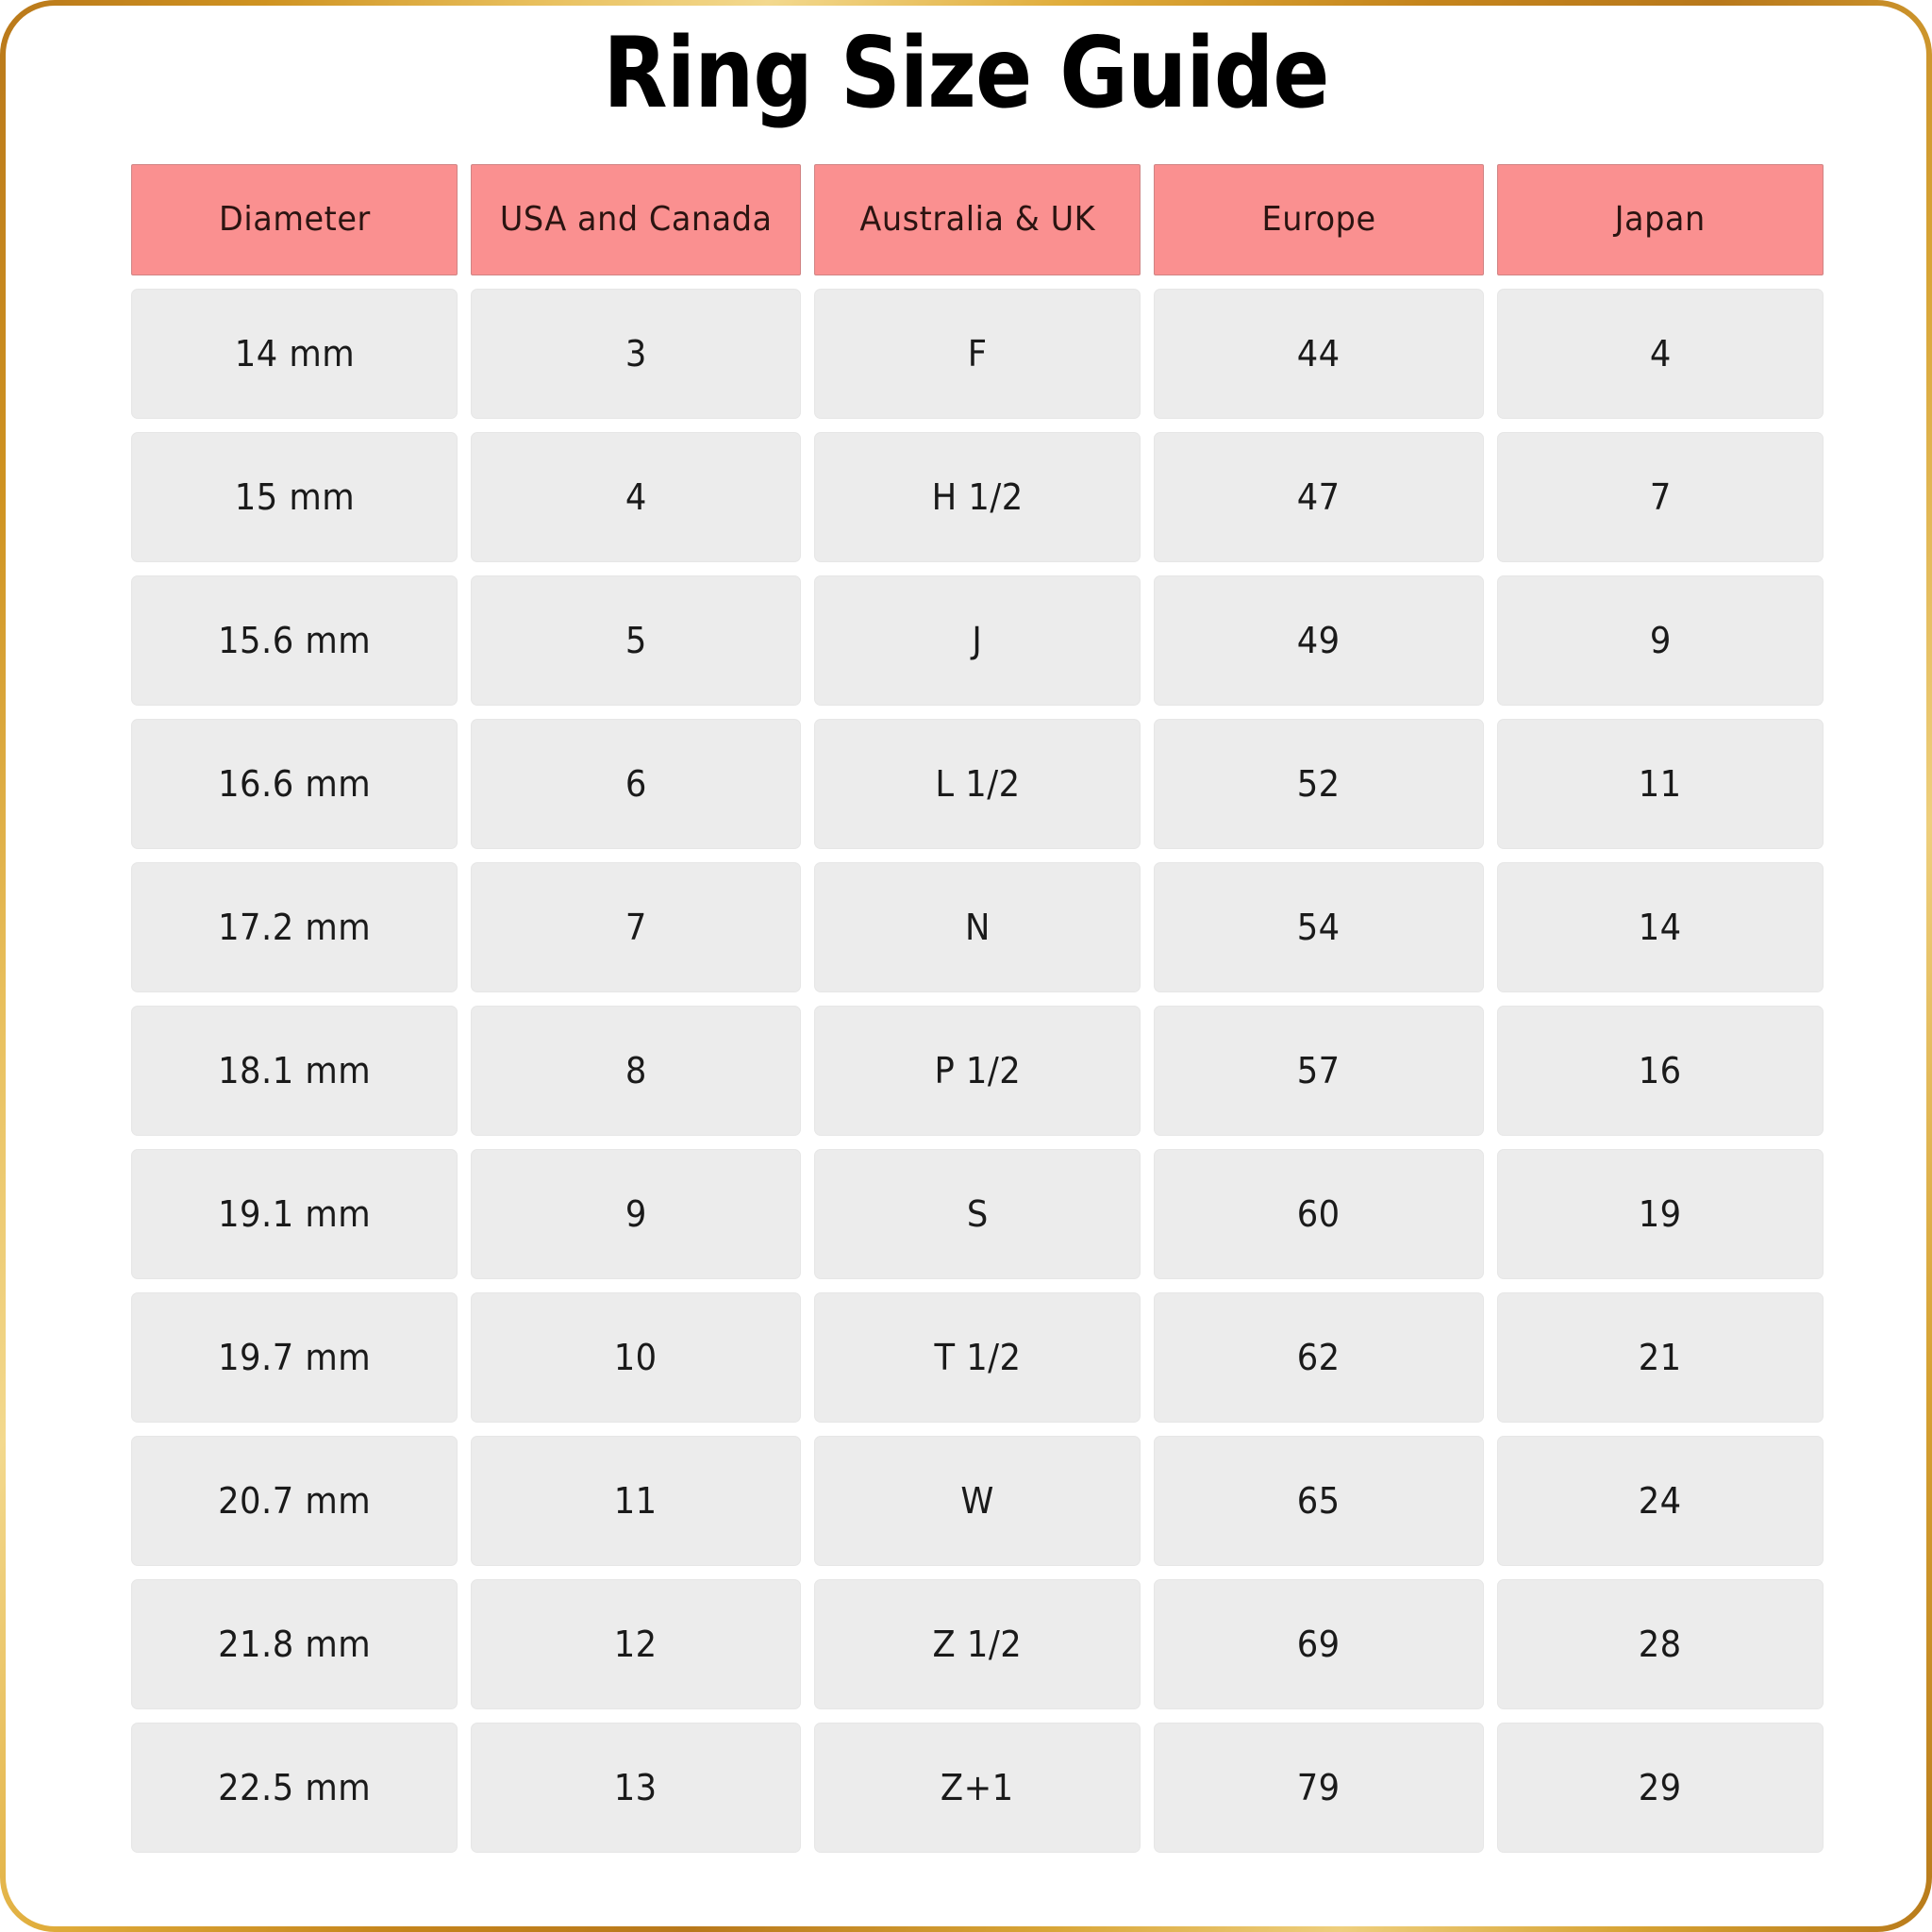 The height and width of the screenshot is (1932, 1932). Describe the element at coordinates (1319, 1501) in the screenshot. I see `cell-europe: 65` at that location.